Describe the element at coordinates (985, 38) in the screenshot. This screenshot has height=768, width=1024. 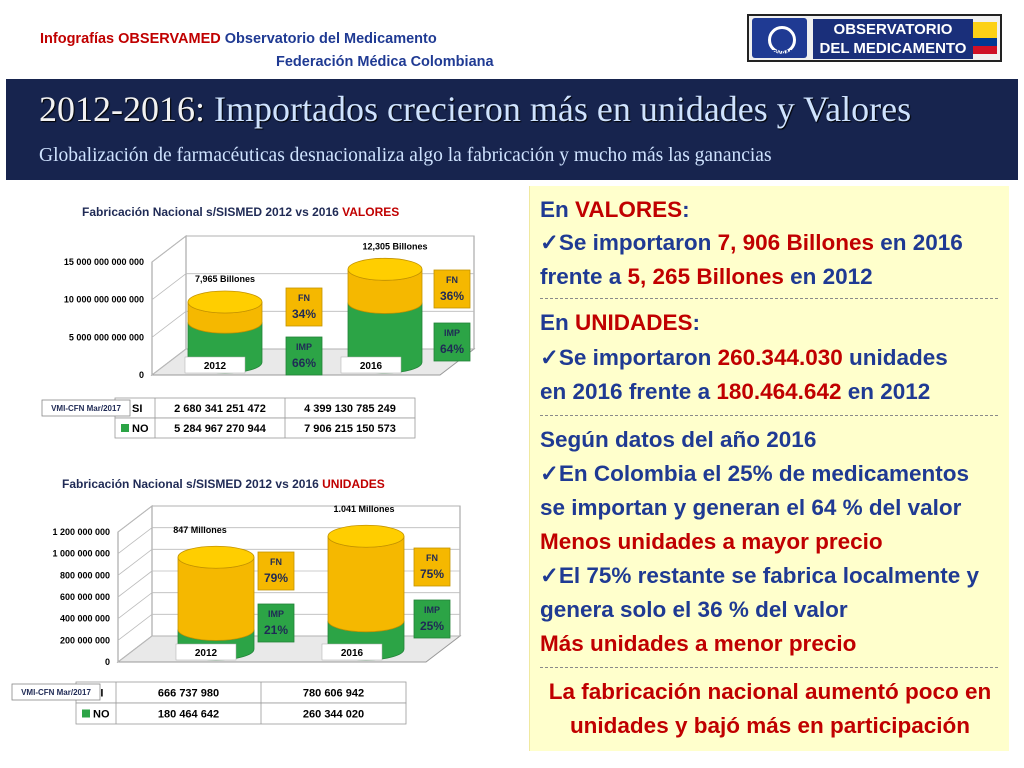
I see `colombia-flag-icon` at that location.